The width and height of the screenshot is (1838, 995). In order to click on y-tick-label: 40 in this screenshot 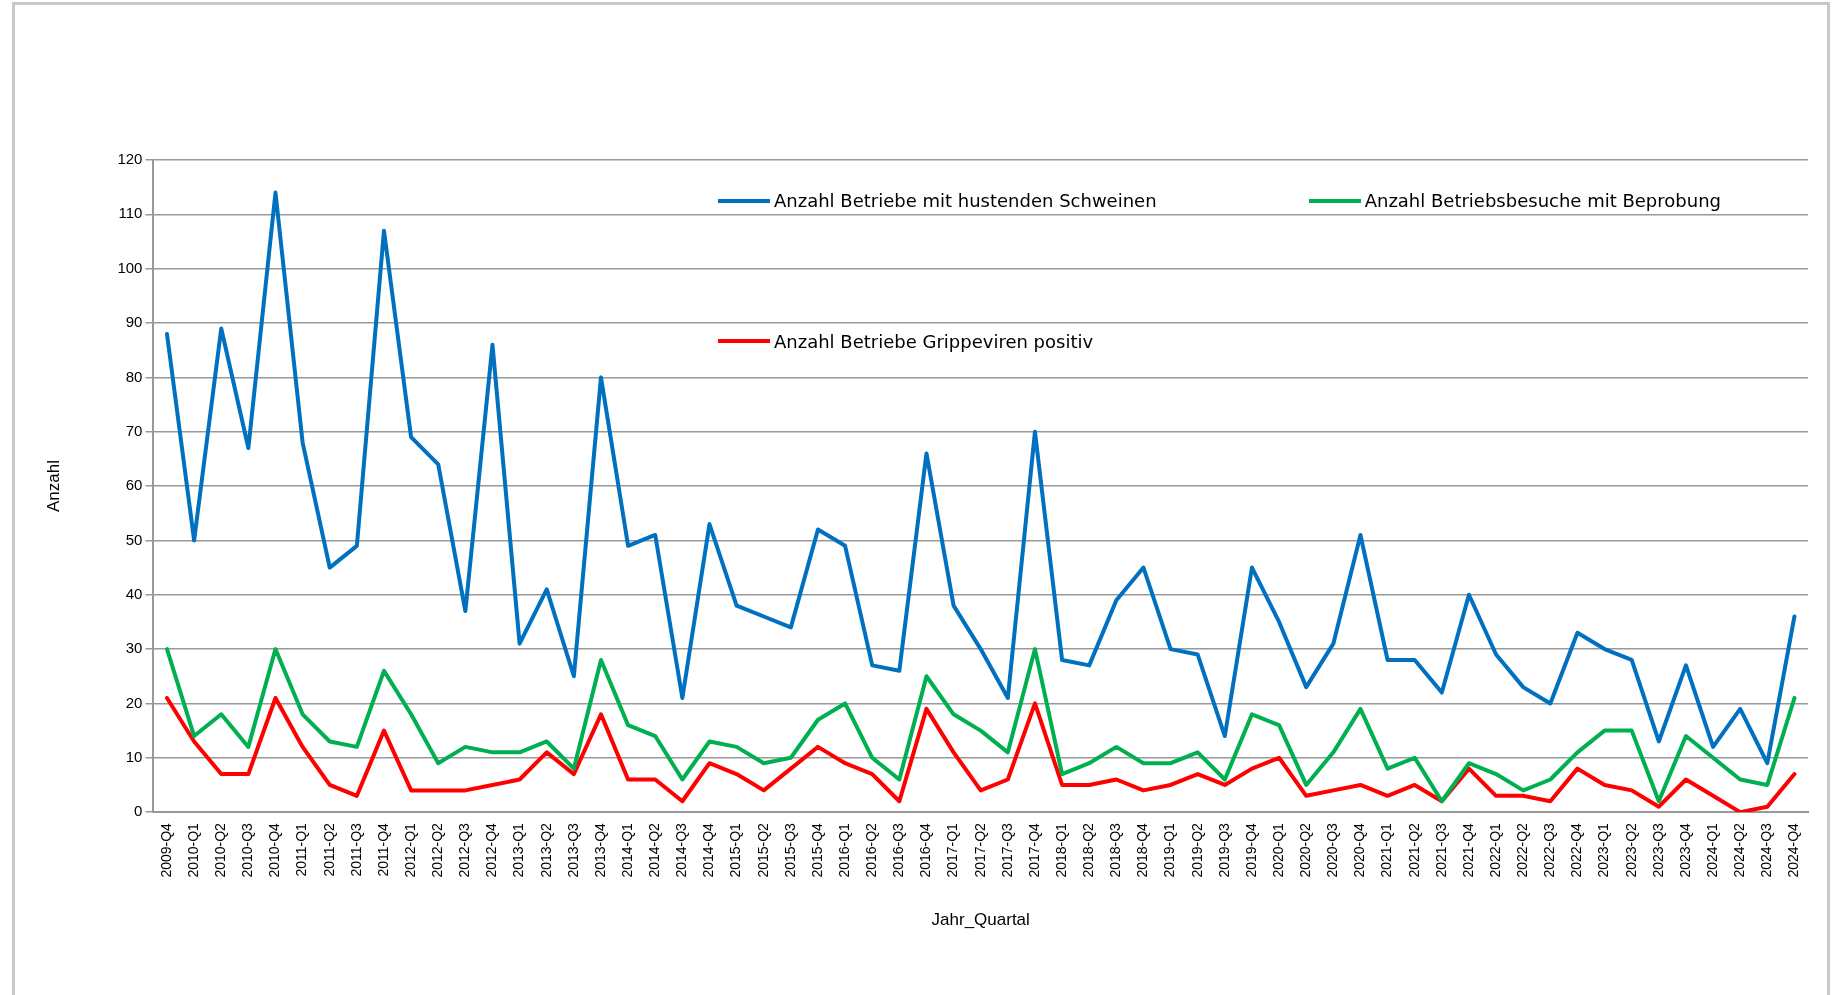, I will do `click(134, 593)`.